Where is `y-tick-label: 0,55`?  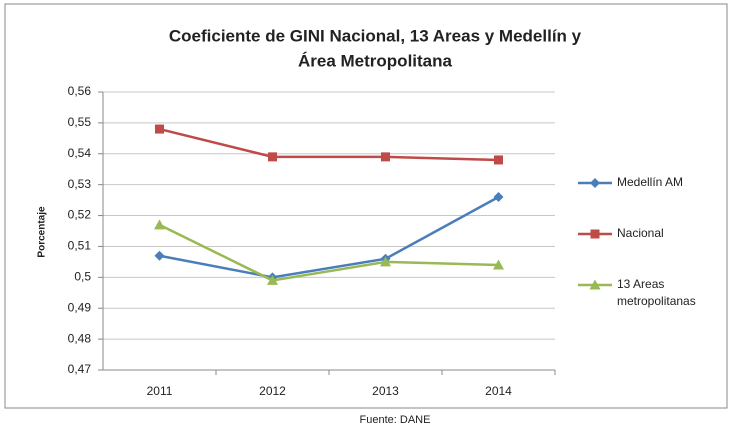
y-tick-label: 0,55 is located at coordinates (80, 122).